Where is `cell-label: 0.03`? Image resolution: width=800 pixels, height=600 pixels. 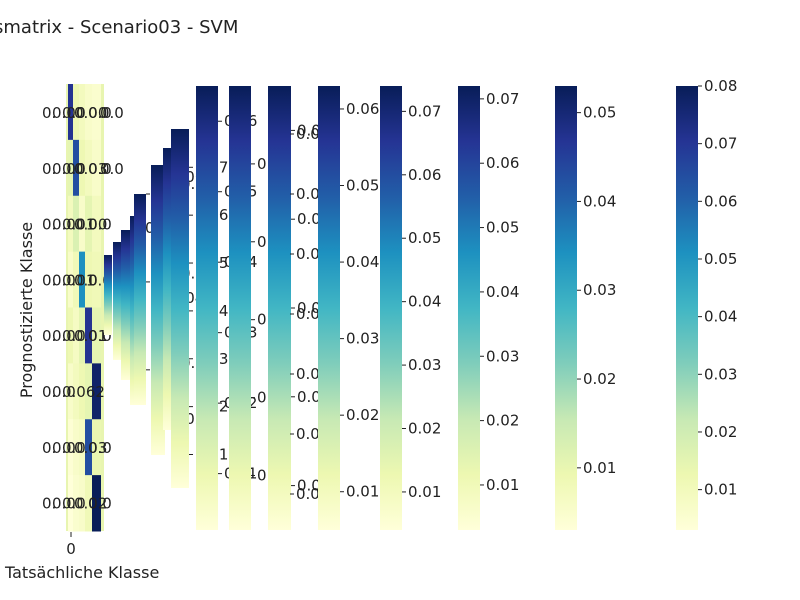
cell-label: 0.03 is located at coordinates (90, 169).